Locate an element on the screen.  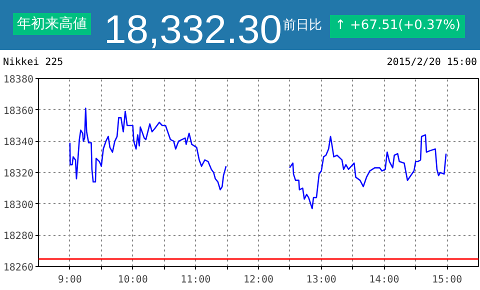
text: 18,332.30 is located at coordinates (193, 30).